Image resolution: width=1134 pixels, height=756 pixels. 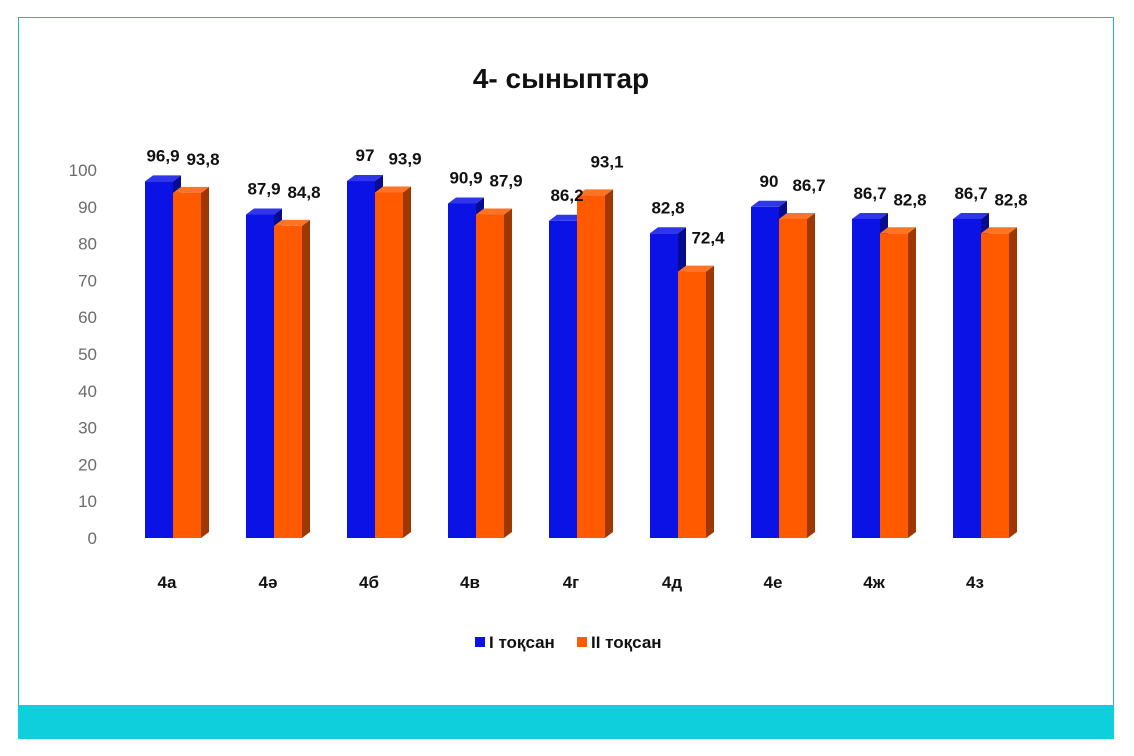 What do you see at coordinates (672, 582) in the screenshot?
I see `category-label: 4д` at bounding box center [672, 582].